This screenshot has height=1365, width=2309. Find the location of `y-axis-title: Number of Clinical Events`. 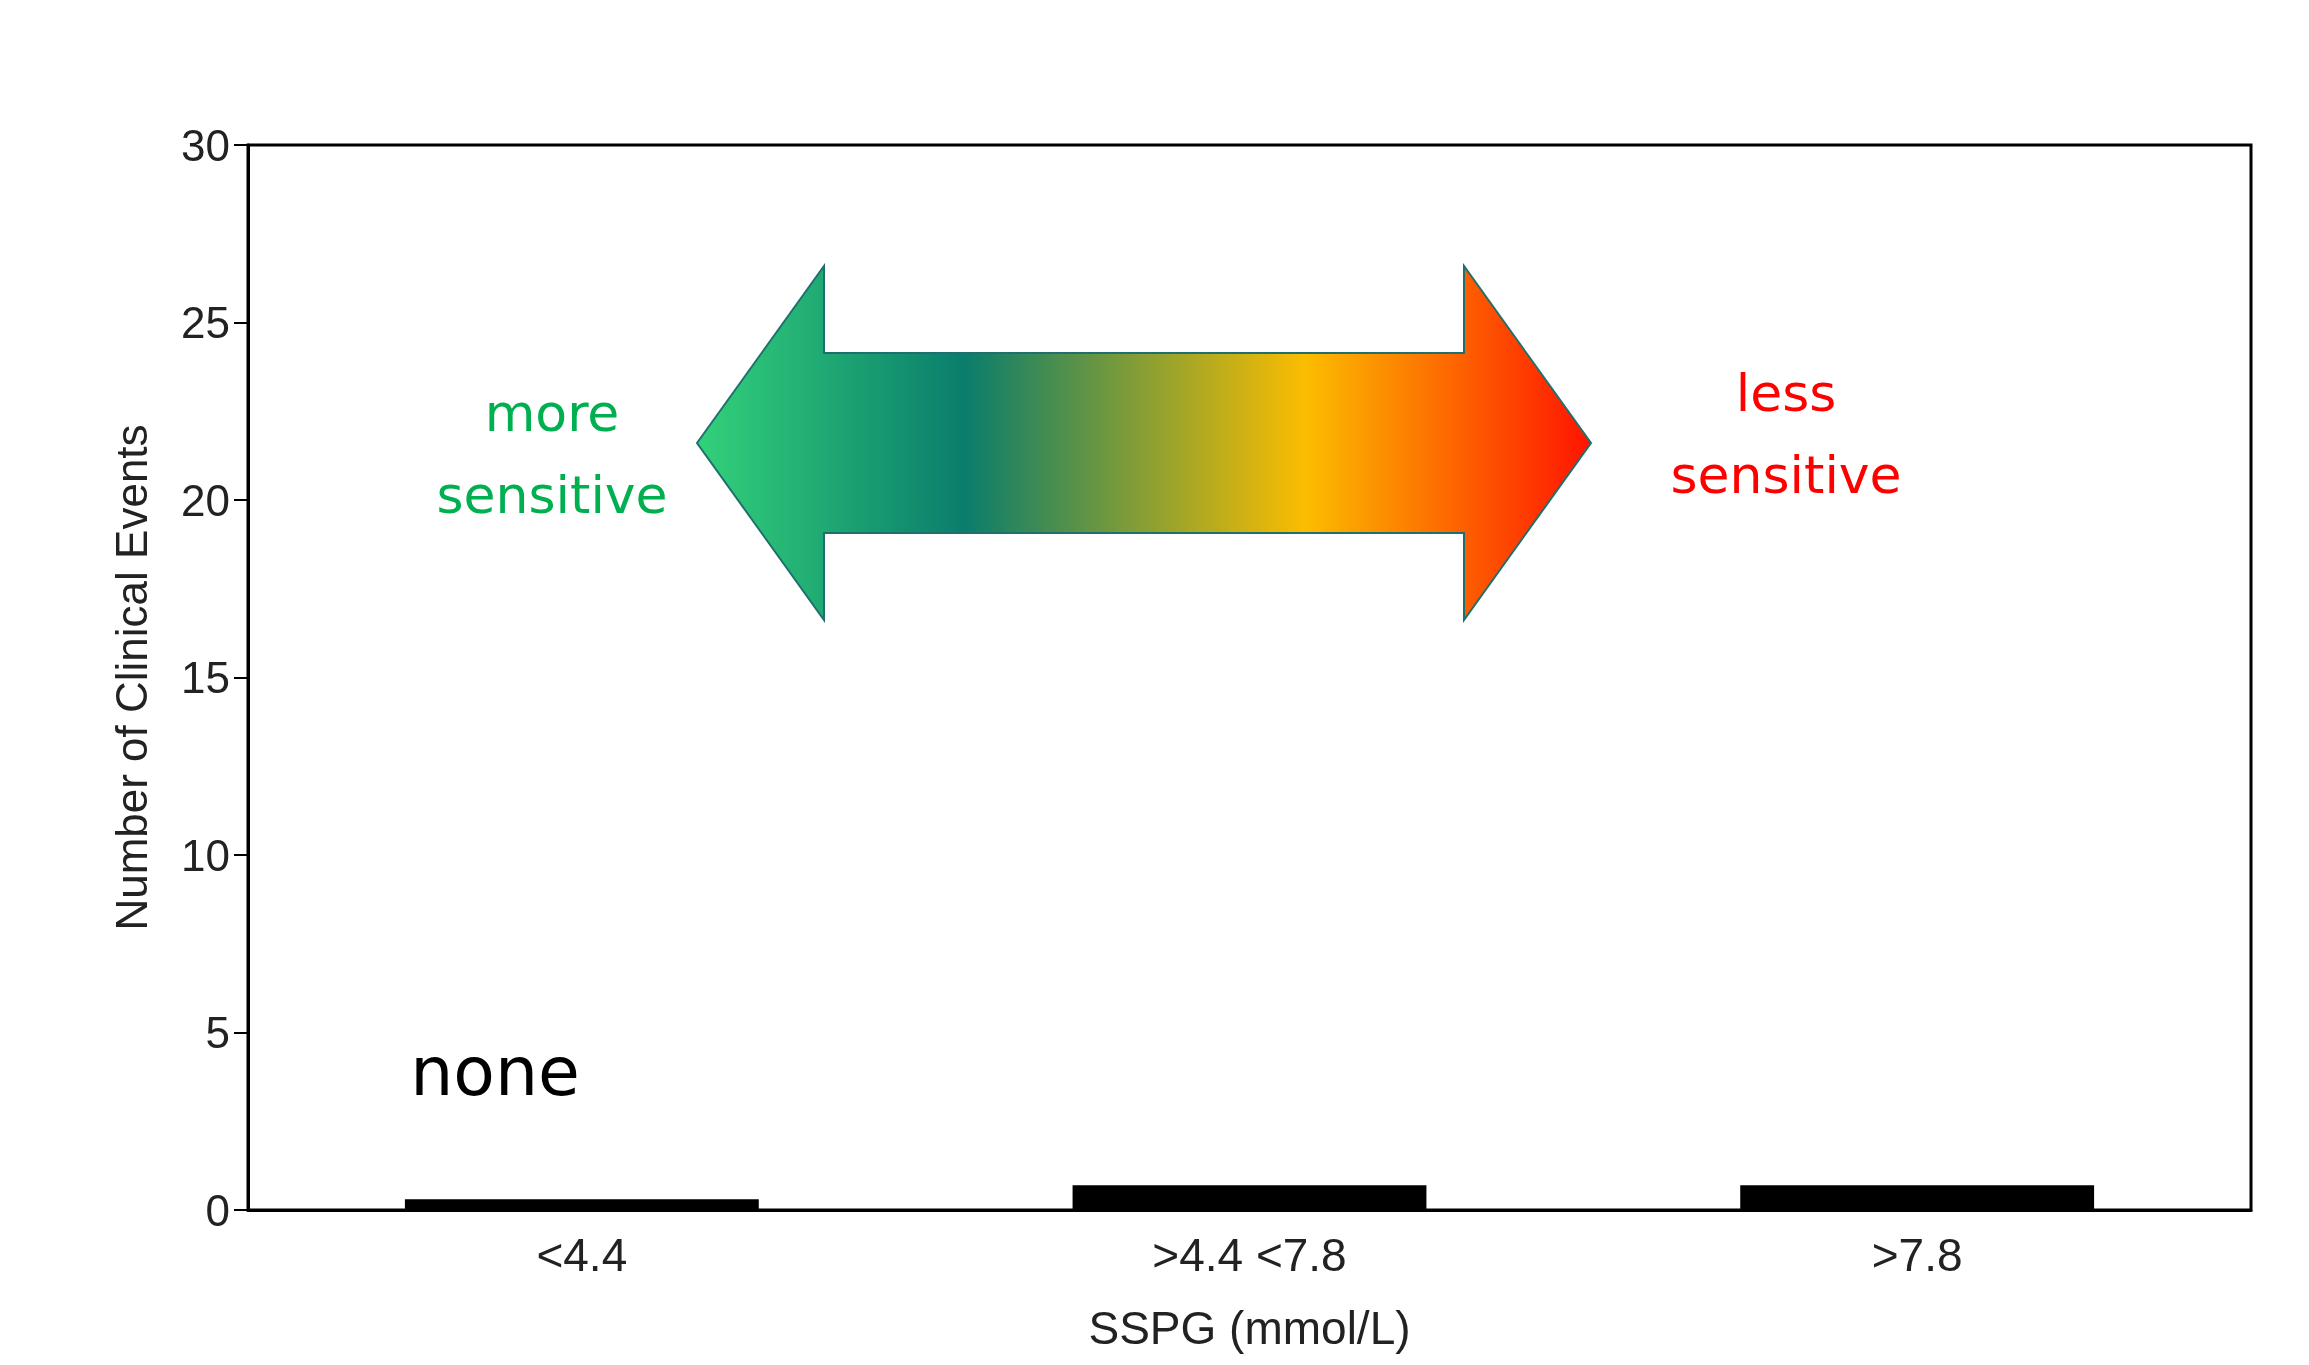

y-axis-title: Number of Clinical Events is located at coordinates (131, 677).